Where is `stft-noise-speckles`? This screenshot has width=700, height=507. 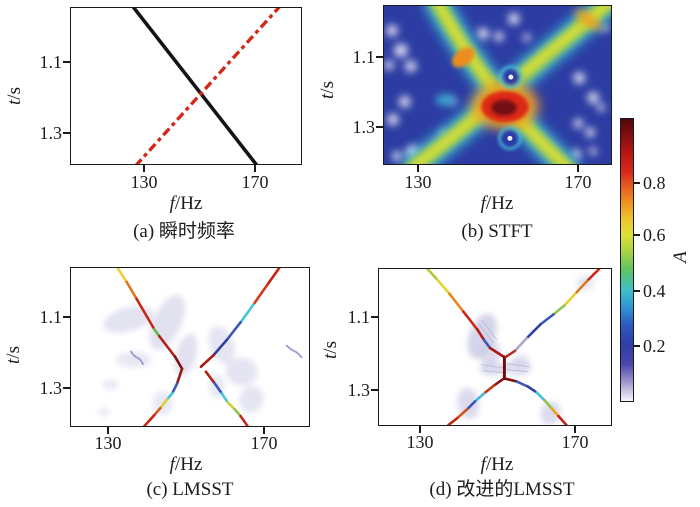 stft-noise-speckles is located at coordinates (497, 87).